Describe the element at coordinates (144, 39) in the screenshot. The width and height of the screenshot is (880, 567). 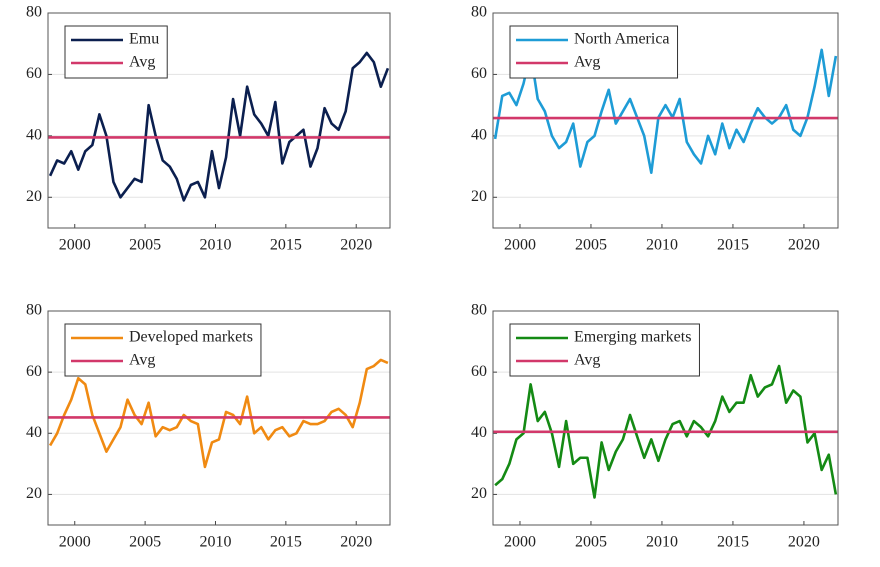
I see `legend-label: Emu` at that location.